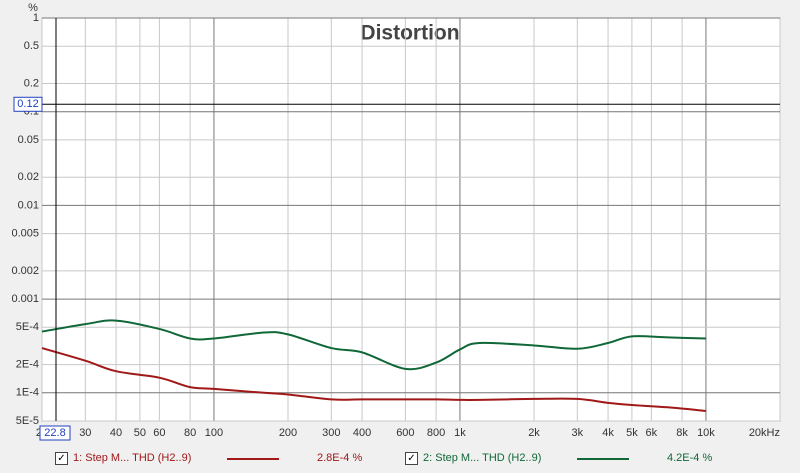 The width and height of the screenshot is (800, 473). Describe the element at coordinates (534, 433) in the screenshot. I see `x-tick-label: 2k` at that location.